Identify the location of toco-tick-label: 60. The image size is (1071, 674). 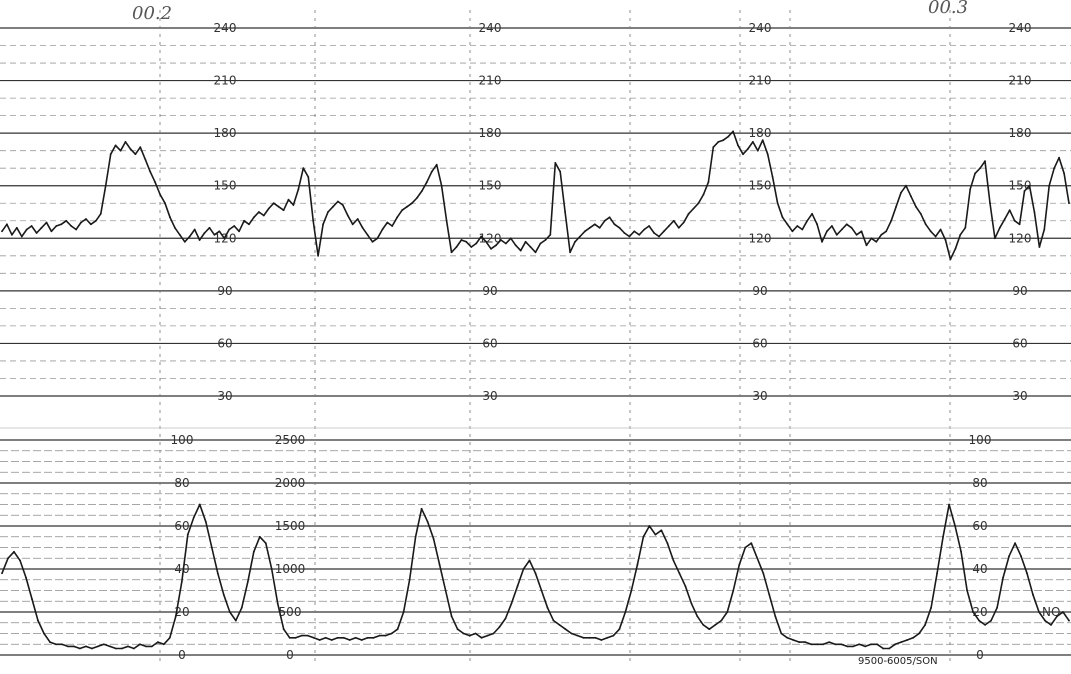
(181, 526).